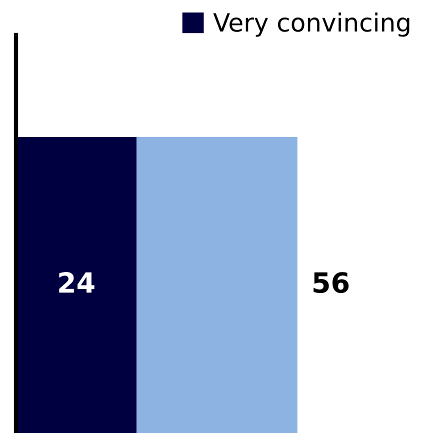 Image resolution: width=424 pixels, height=433 pixels. Describe the element at coordinates (76, 282) in the screenshot. I see `data-label: 24` at that location.